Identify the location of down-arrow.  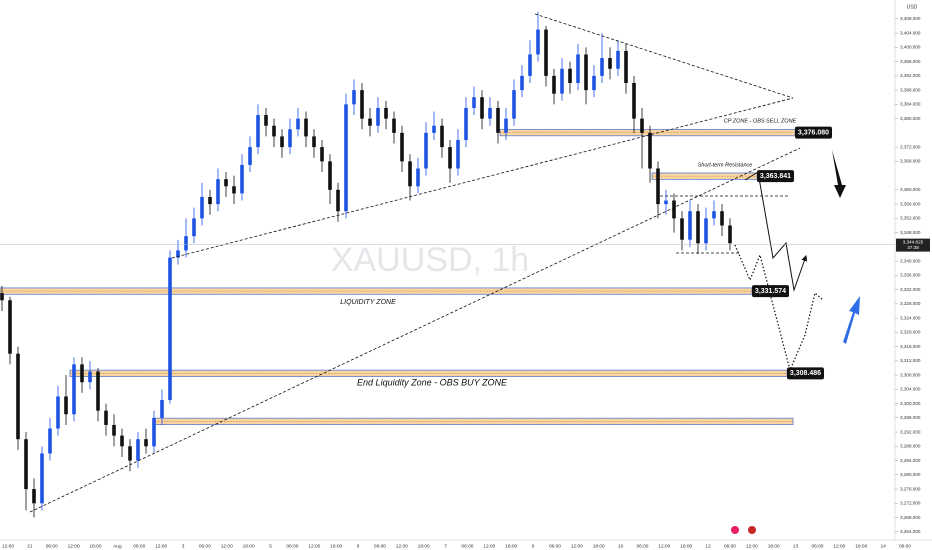
(839, 174).